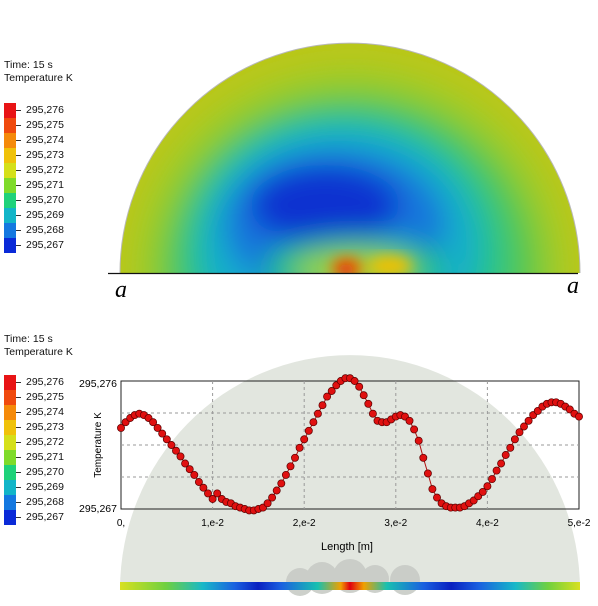 The width and height of the screenshot is (598, 606). Describe the element at coordinates (350, 586) in the screenshot. I see `bottom-color-strip` at that location.